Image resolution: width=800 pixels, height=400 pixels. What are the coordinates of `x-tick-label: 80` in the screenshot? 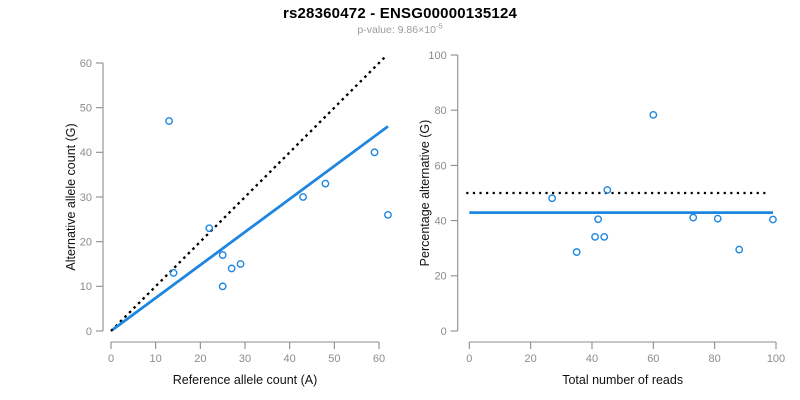 It's located at (715, 359).